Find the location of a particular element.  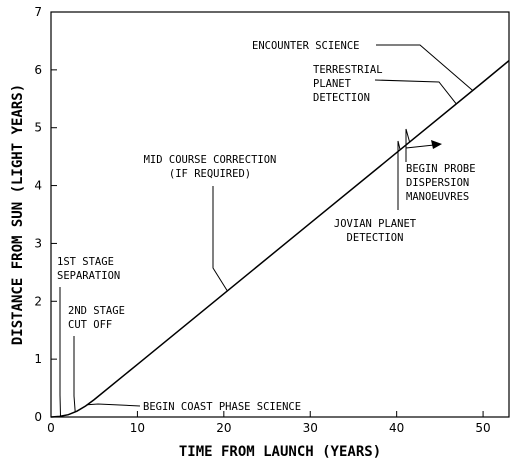

annotation-jovian: JOVIAN PLANET DETECTION is located at coordinates (375, 192).